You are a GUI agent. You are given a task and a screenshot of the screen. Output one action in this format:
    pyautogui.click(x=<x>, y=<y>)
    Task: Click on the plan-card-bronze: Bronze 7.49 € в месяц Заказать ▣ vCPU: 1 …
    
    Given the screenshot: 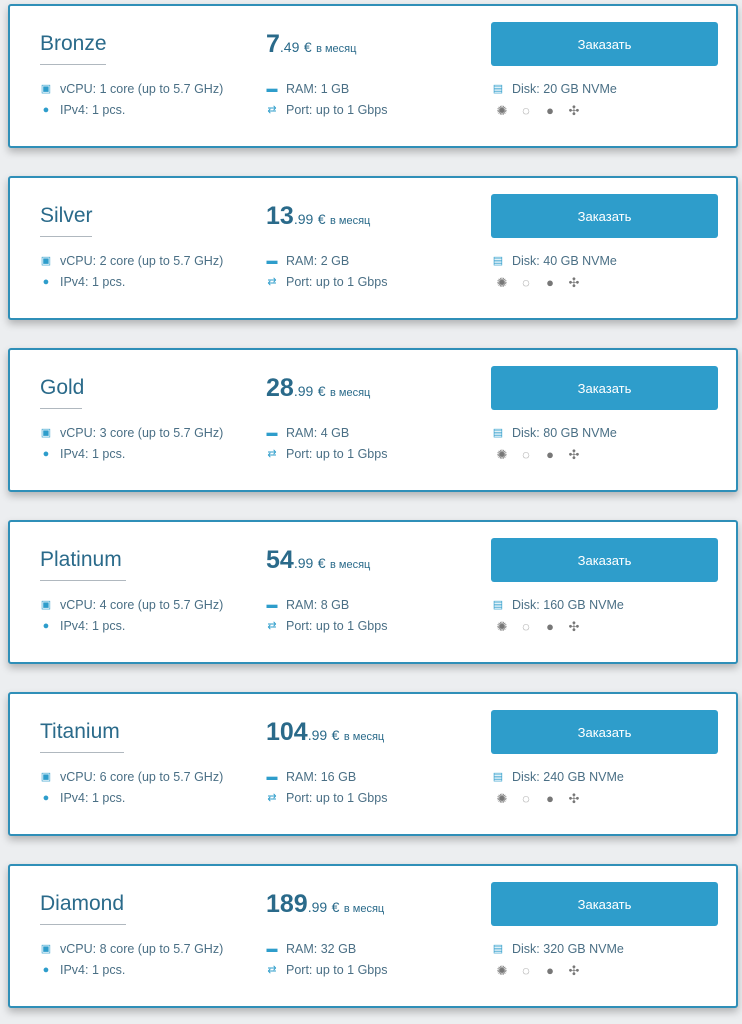 What is the action you would take?
    pyautogui.click(x=373, y=76)
    